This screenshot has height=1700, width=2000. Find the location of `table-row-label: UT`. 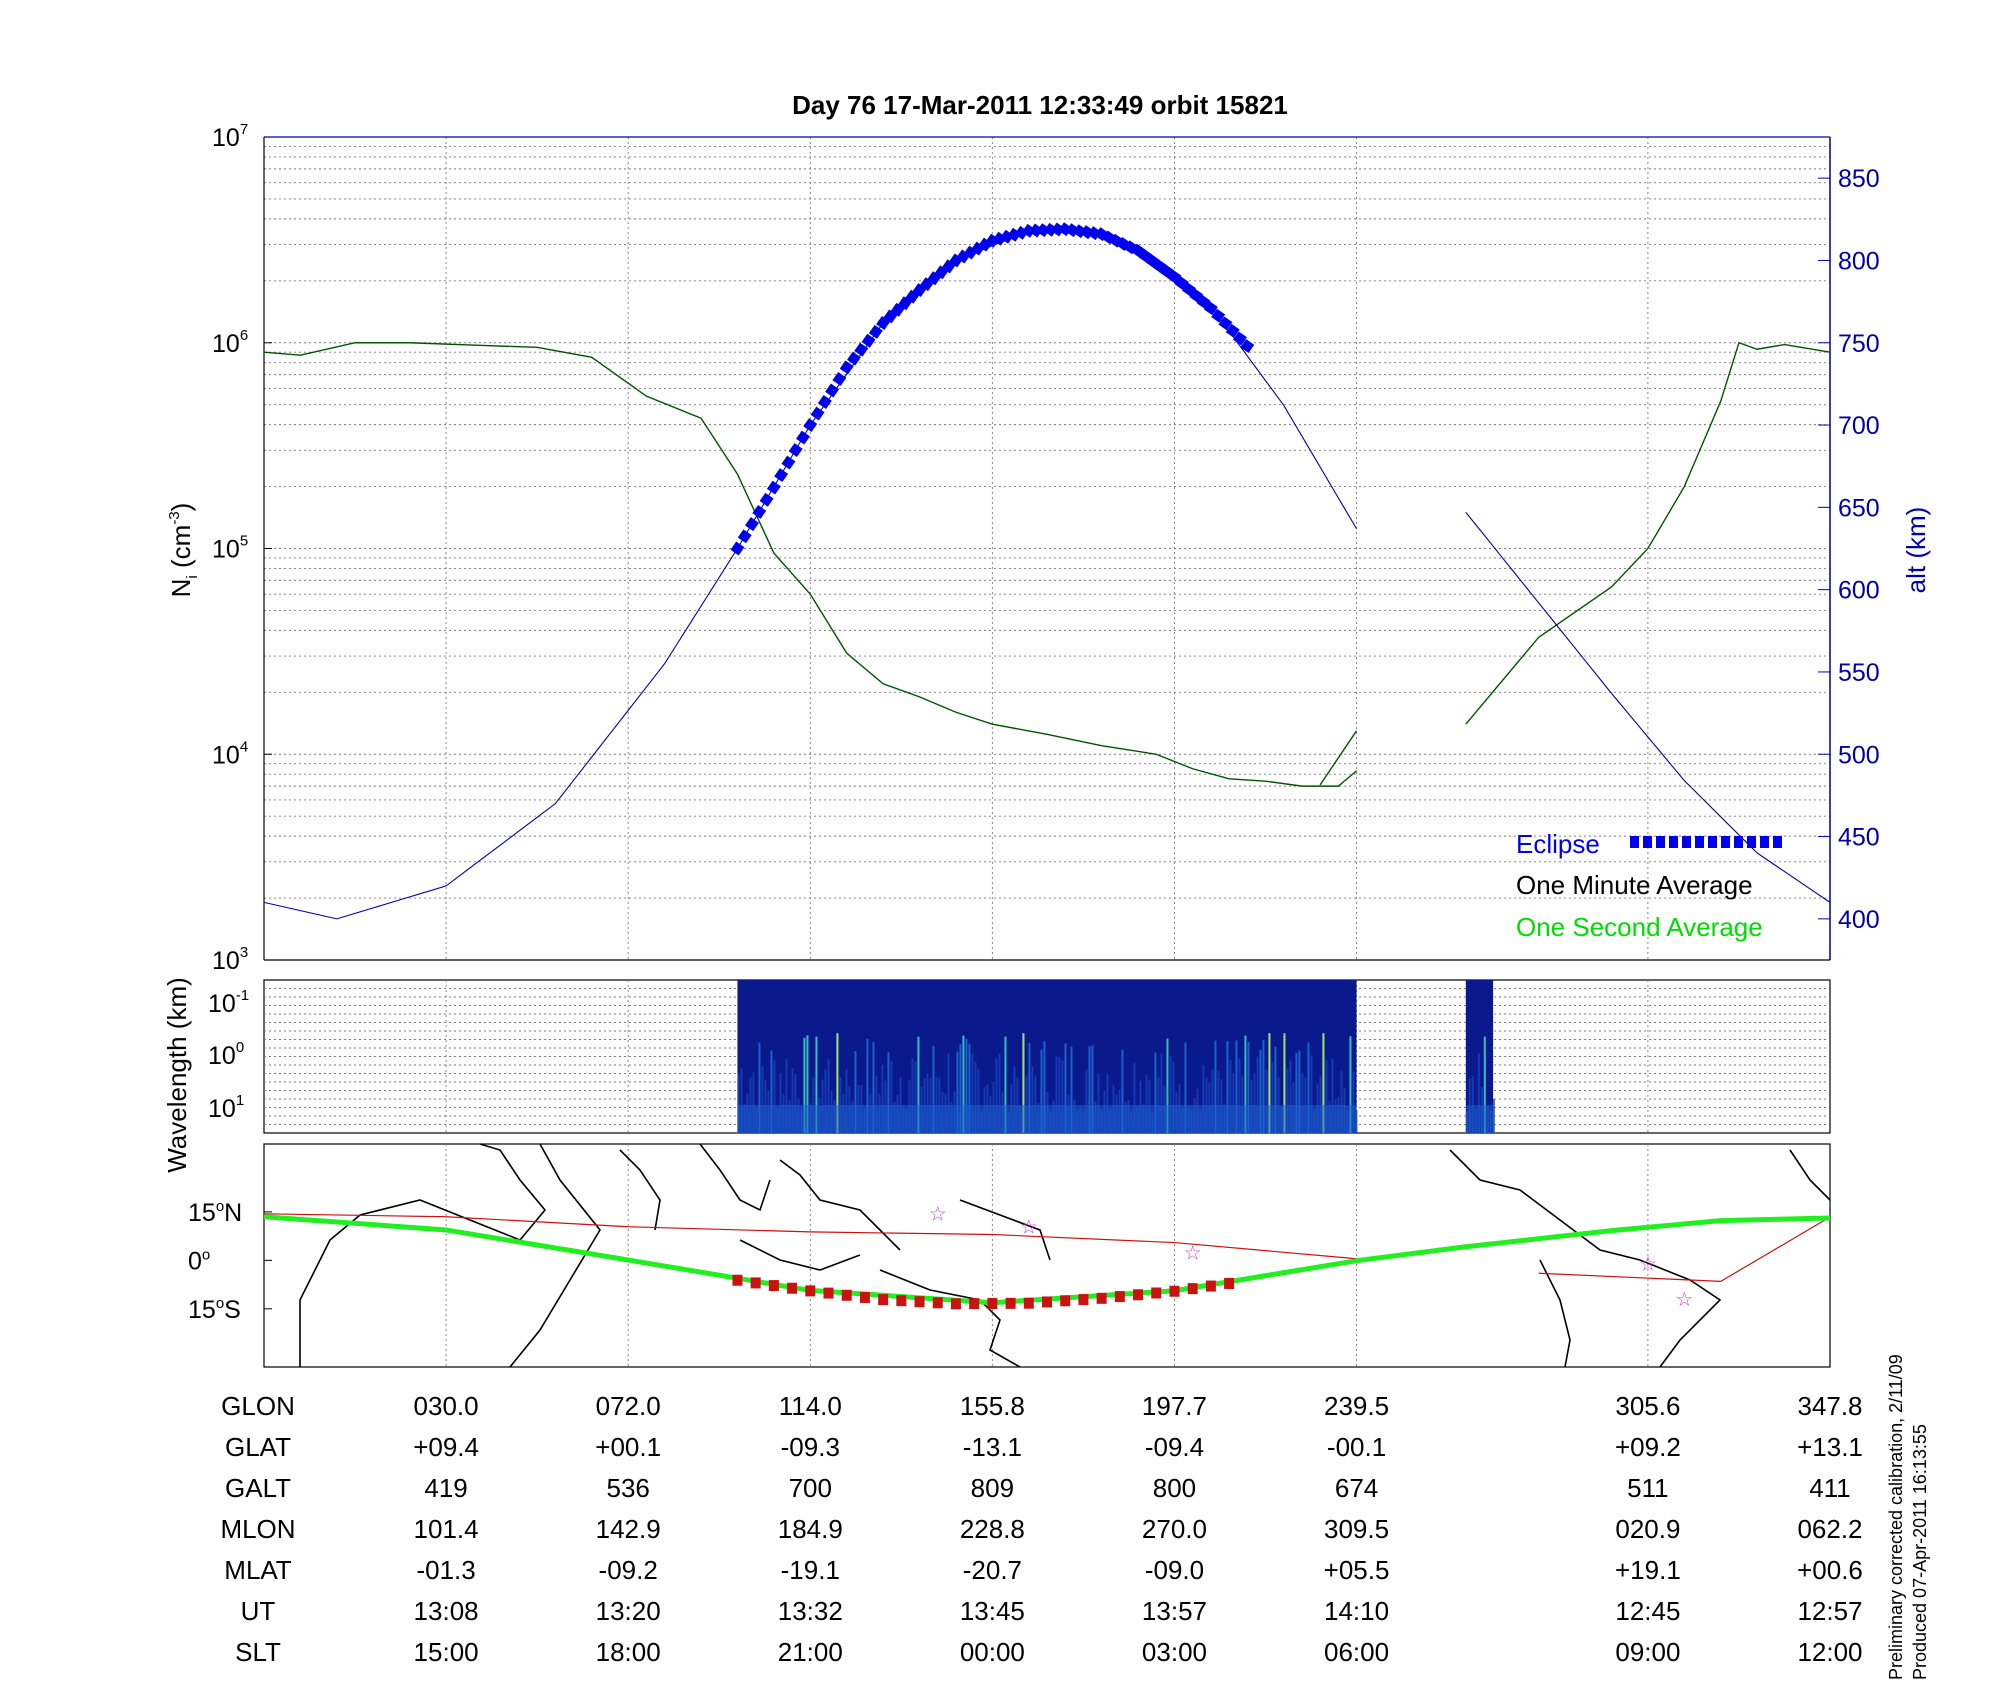

table-row-label: UT is located at coordinates (258, 1611).